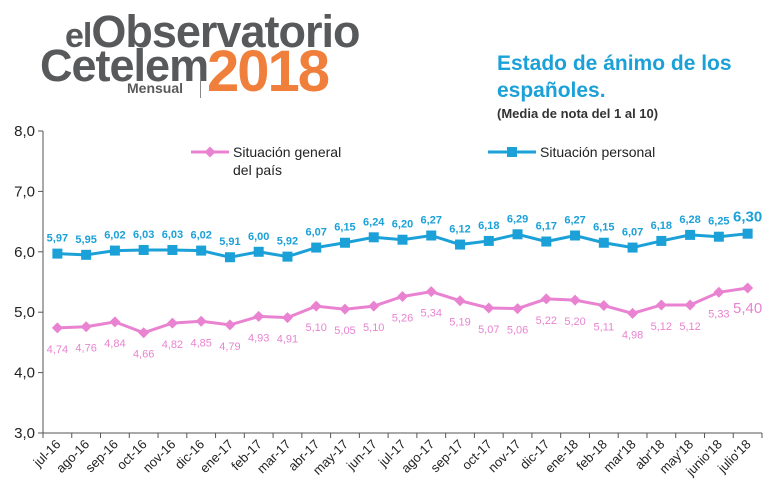 This screenshot has height=499, width=770. Describe the element at coordinates (24, 191) in the screenshot. I see `y-tick-label: 7,0` at that location.